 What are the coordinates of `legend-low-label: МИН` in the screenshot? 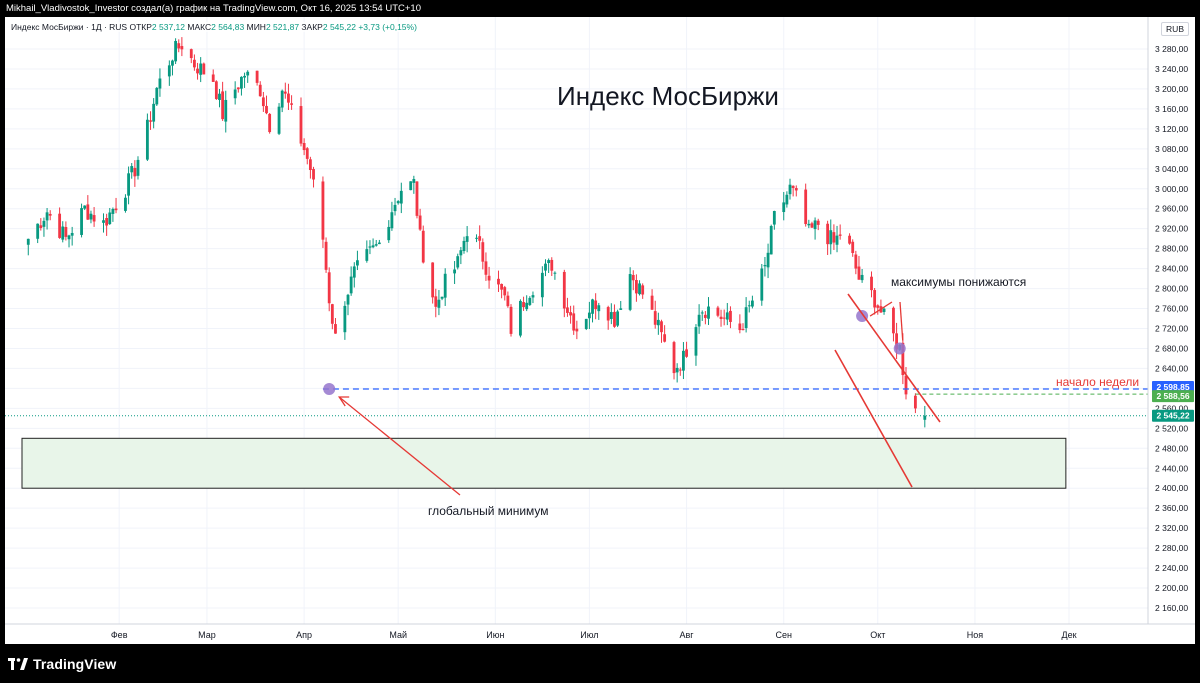 It's located at (256, 27).